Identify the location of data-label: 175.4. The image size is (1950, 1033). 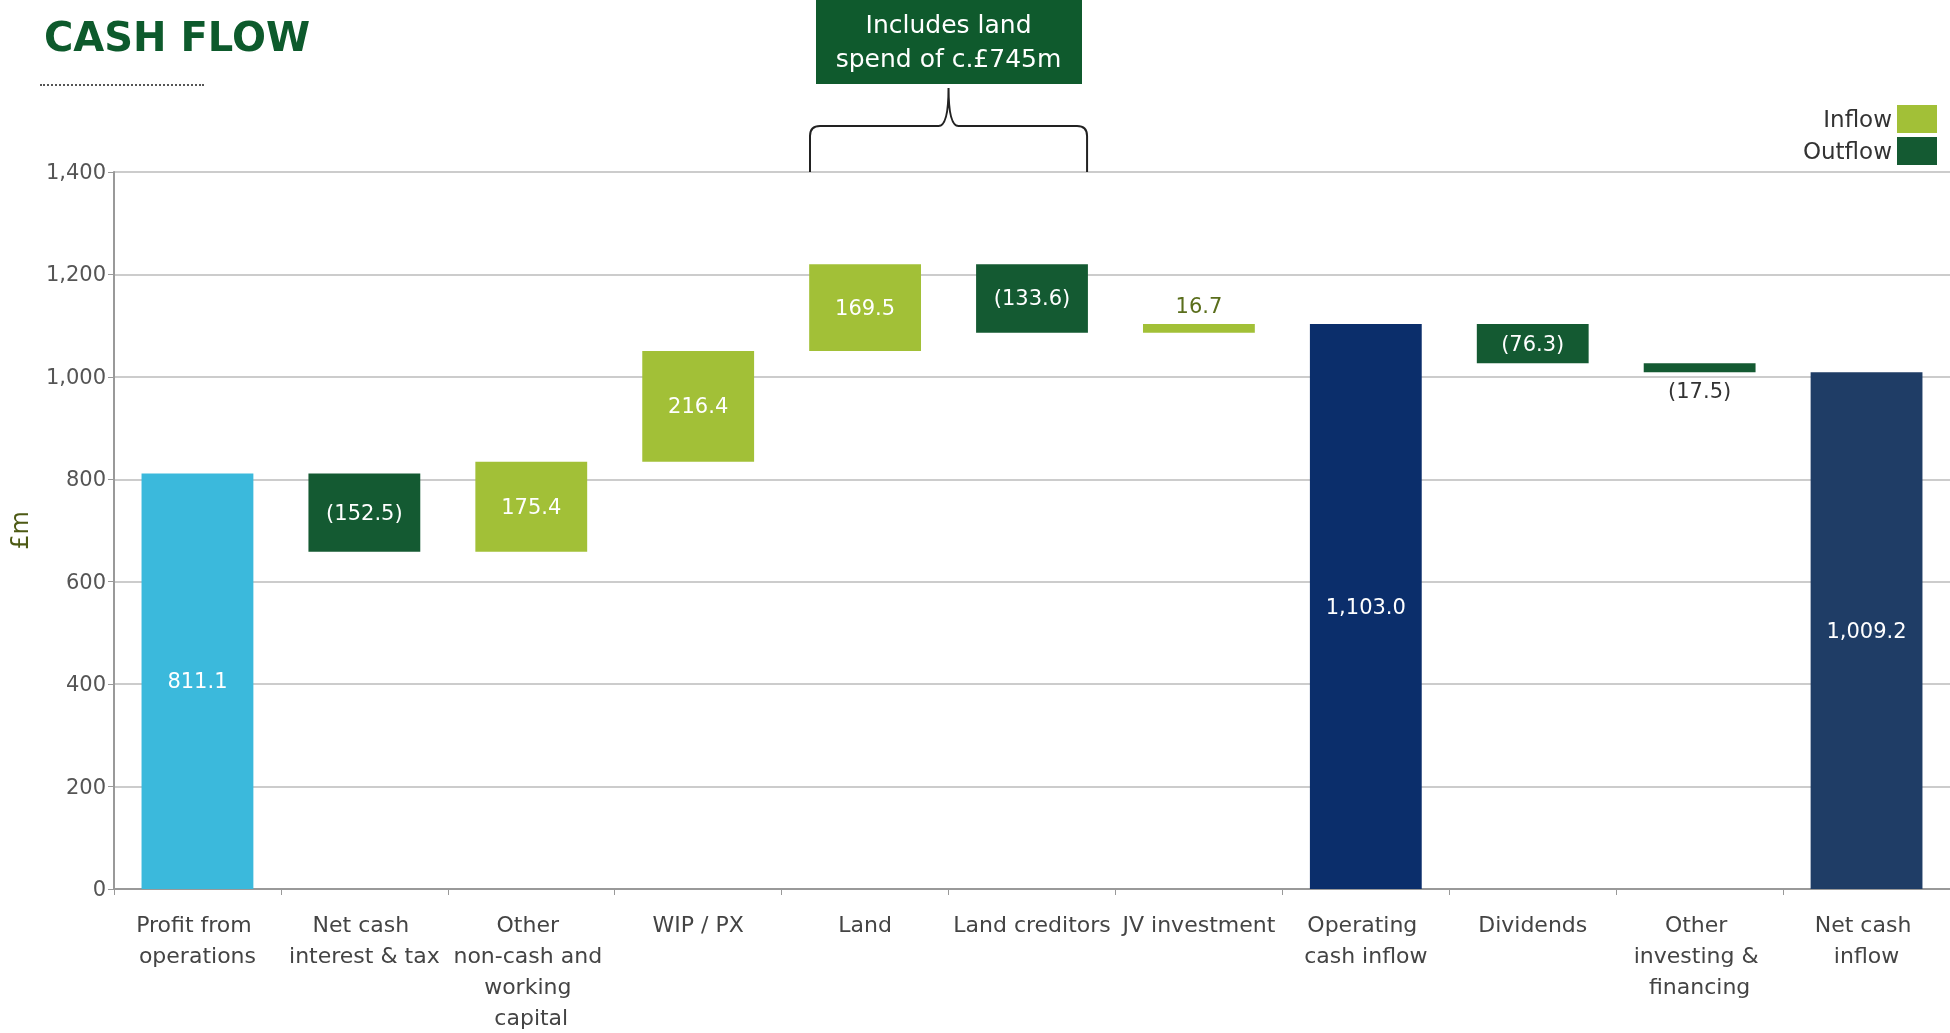
(531, 506).